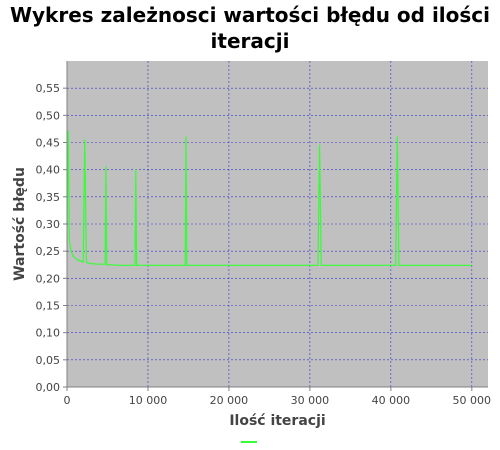  Describe the element at coordinates (48, 88) in the screenshot. I see `y-tick-label: 0,55` at that location.